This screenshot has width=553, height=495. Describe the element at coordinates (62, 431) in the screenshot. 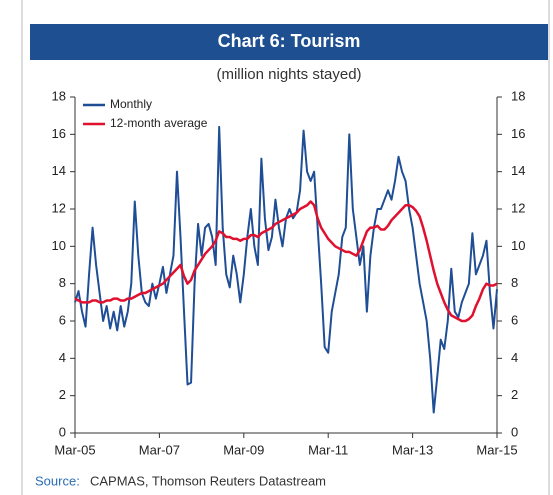

I see `y-tick-label: 0` at that location.